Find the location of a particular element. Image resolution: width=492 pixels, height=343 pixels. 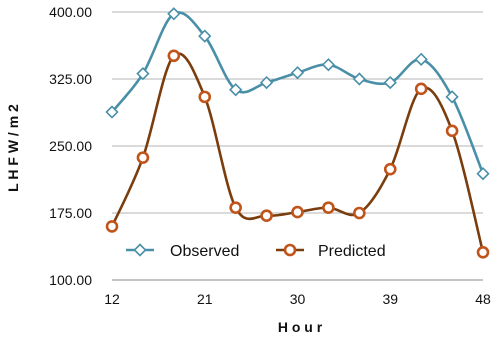

x-tick-label: 48 is located at coordinates (483, 299).